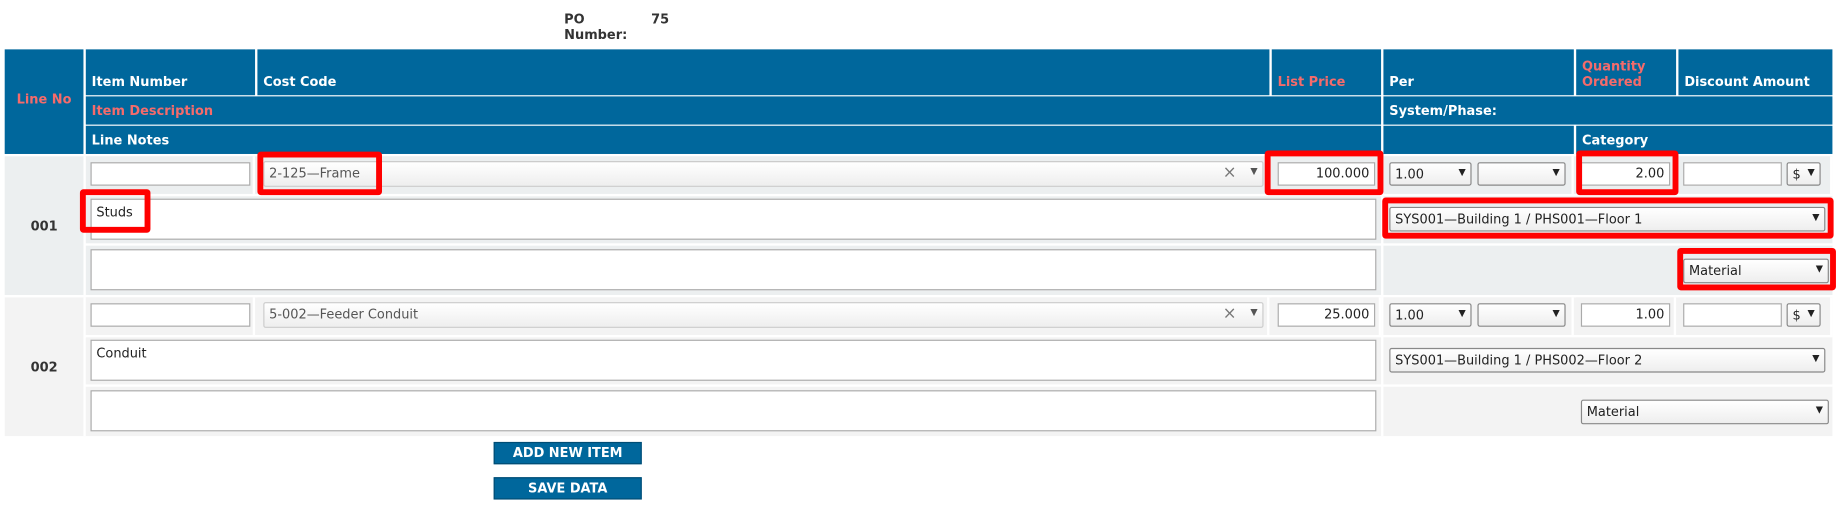  What do you see at coordinates (44, 101) in the screenshot?
I see `header-line-no: Line No` at bounding box center [44, 101].